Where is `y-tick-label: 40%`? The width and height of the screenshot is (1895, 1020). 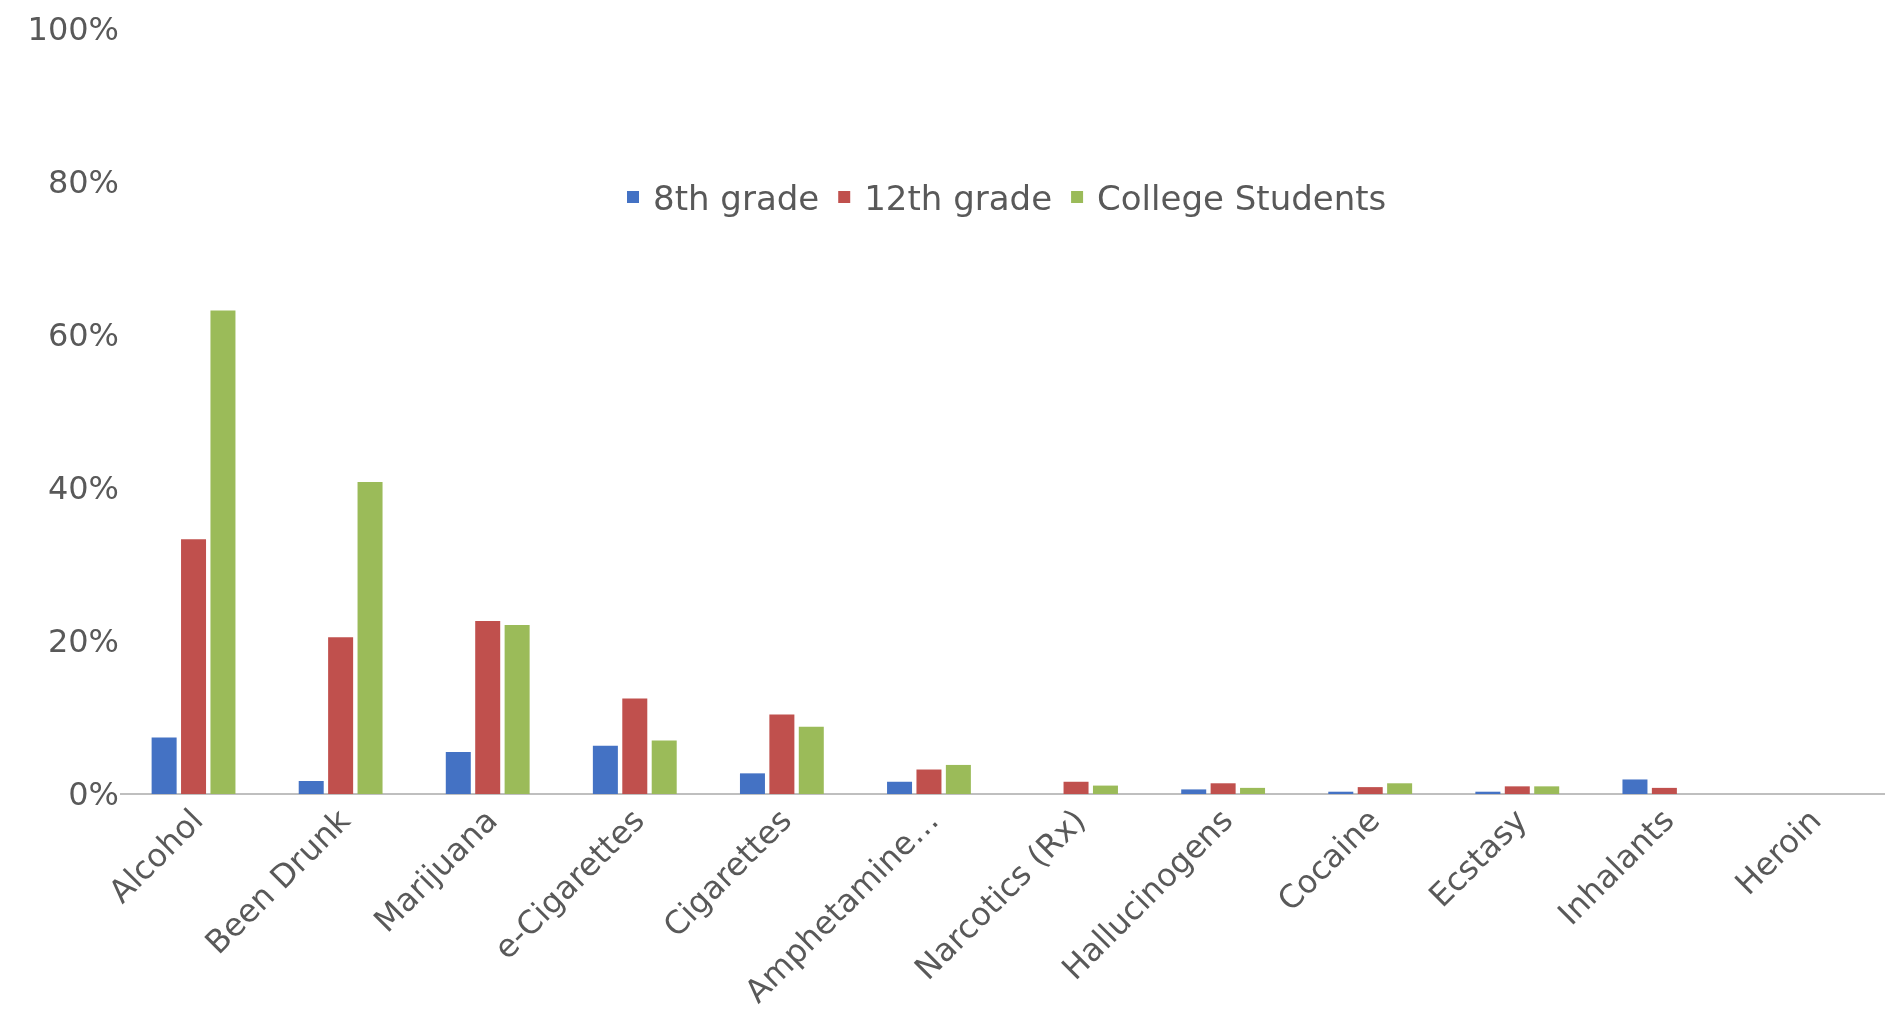 y-tick-label: 40% is located at coordinates (83, 488).